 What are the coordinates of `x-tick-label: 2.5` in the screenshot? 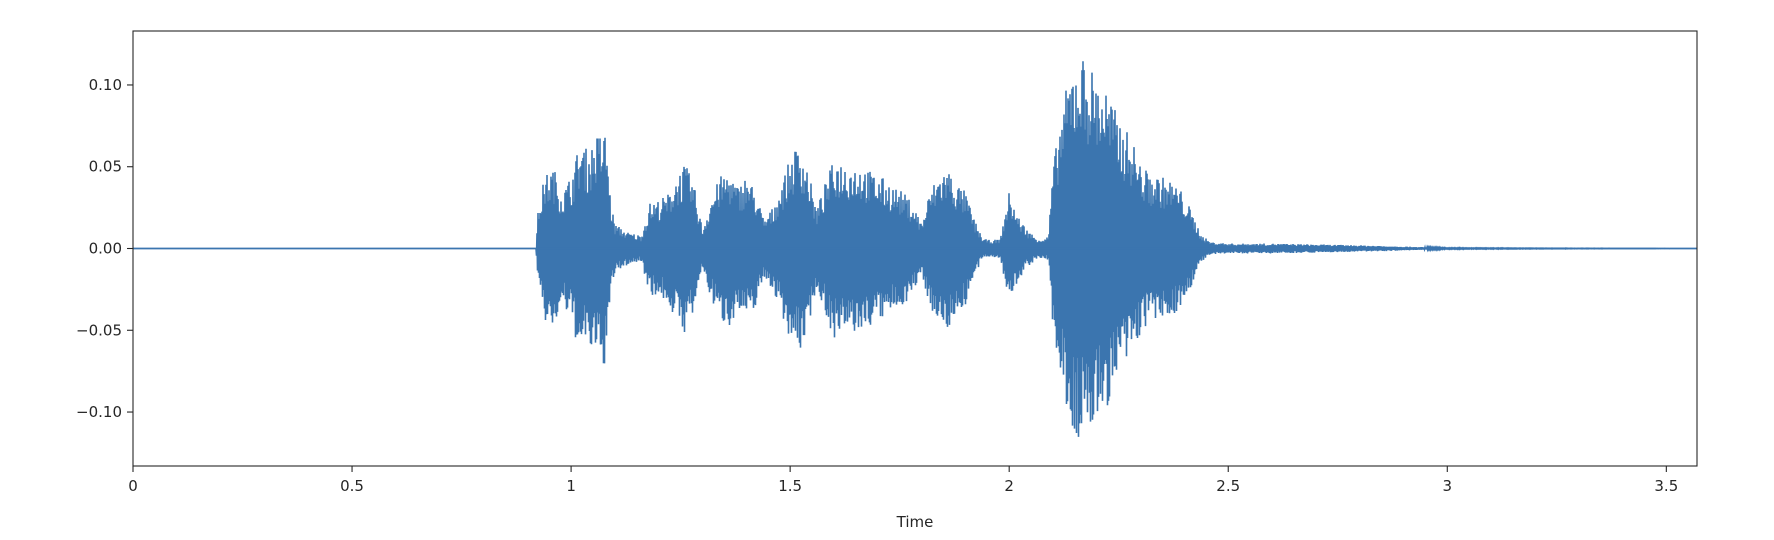 It's located at (1228, 486).